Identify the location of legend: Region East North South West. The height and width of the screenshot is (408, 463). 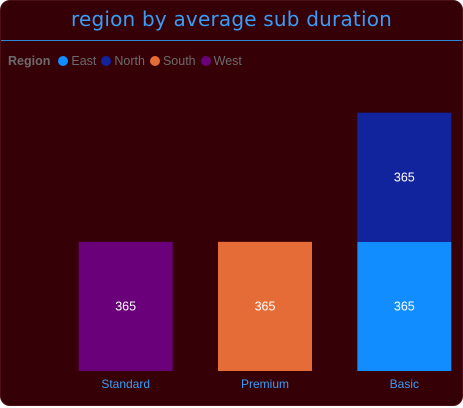
(127, 61).